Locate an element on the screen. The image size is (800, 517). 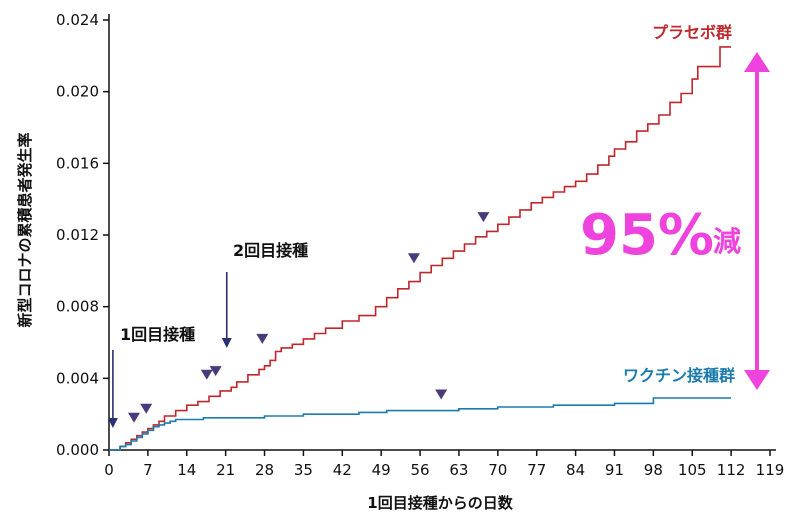
x-tick-label: 112 is located at coordinates (731, 470).